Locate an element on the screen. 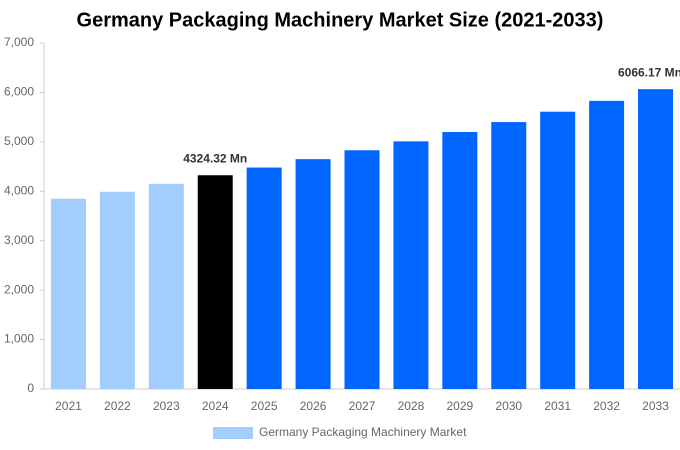 The width and height of the screenshot is (680, 450). x-tick-label: 2023 is located at coordinates (166, 406).